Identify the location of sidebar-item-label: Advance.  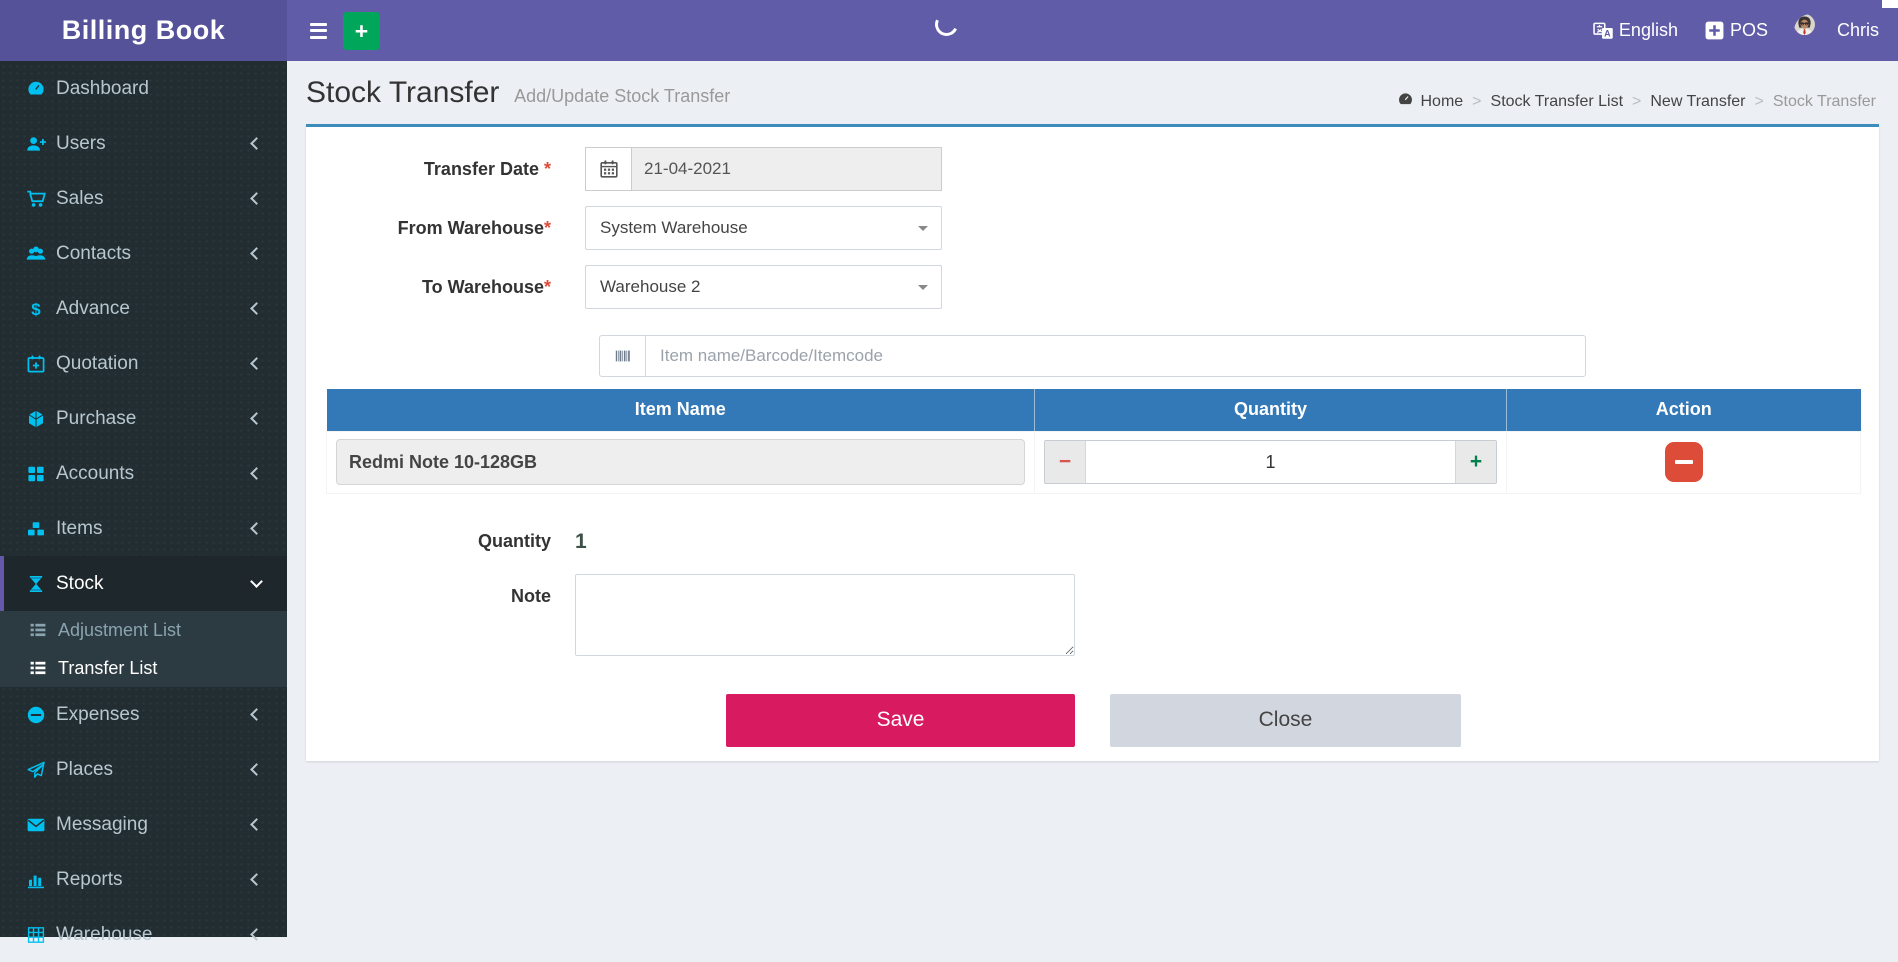
(93, 308).